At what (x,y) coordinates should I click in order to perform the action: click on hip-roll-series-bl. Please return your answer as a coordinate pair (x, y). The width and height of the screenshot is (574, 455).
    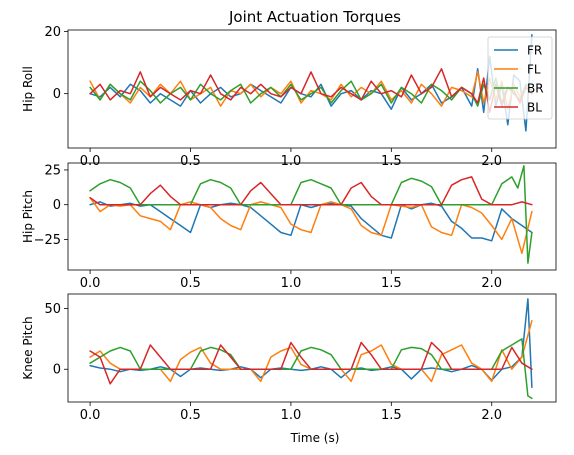
    Looking at the image, I should click on (311, 91).